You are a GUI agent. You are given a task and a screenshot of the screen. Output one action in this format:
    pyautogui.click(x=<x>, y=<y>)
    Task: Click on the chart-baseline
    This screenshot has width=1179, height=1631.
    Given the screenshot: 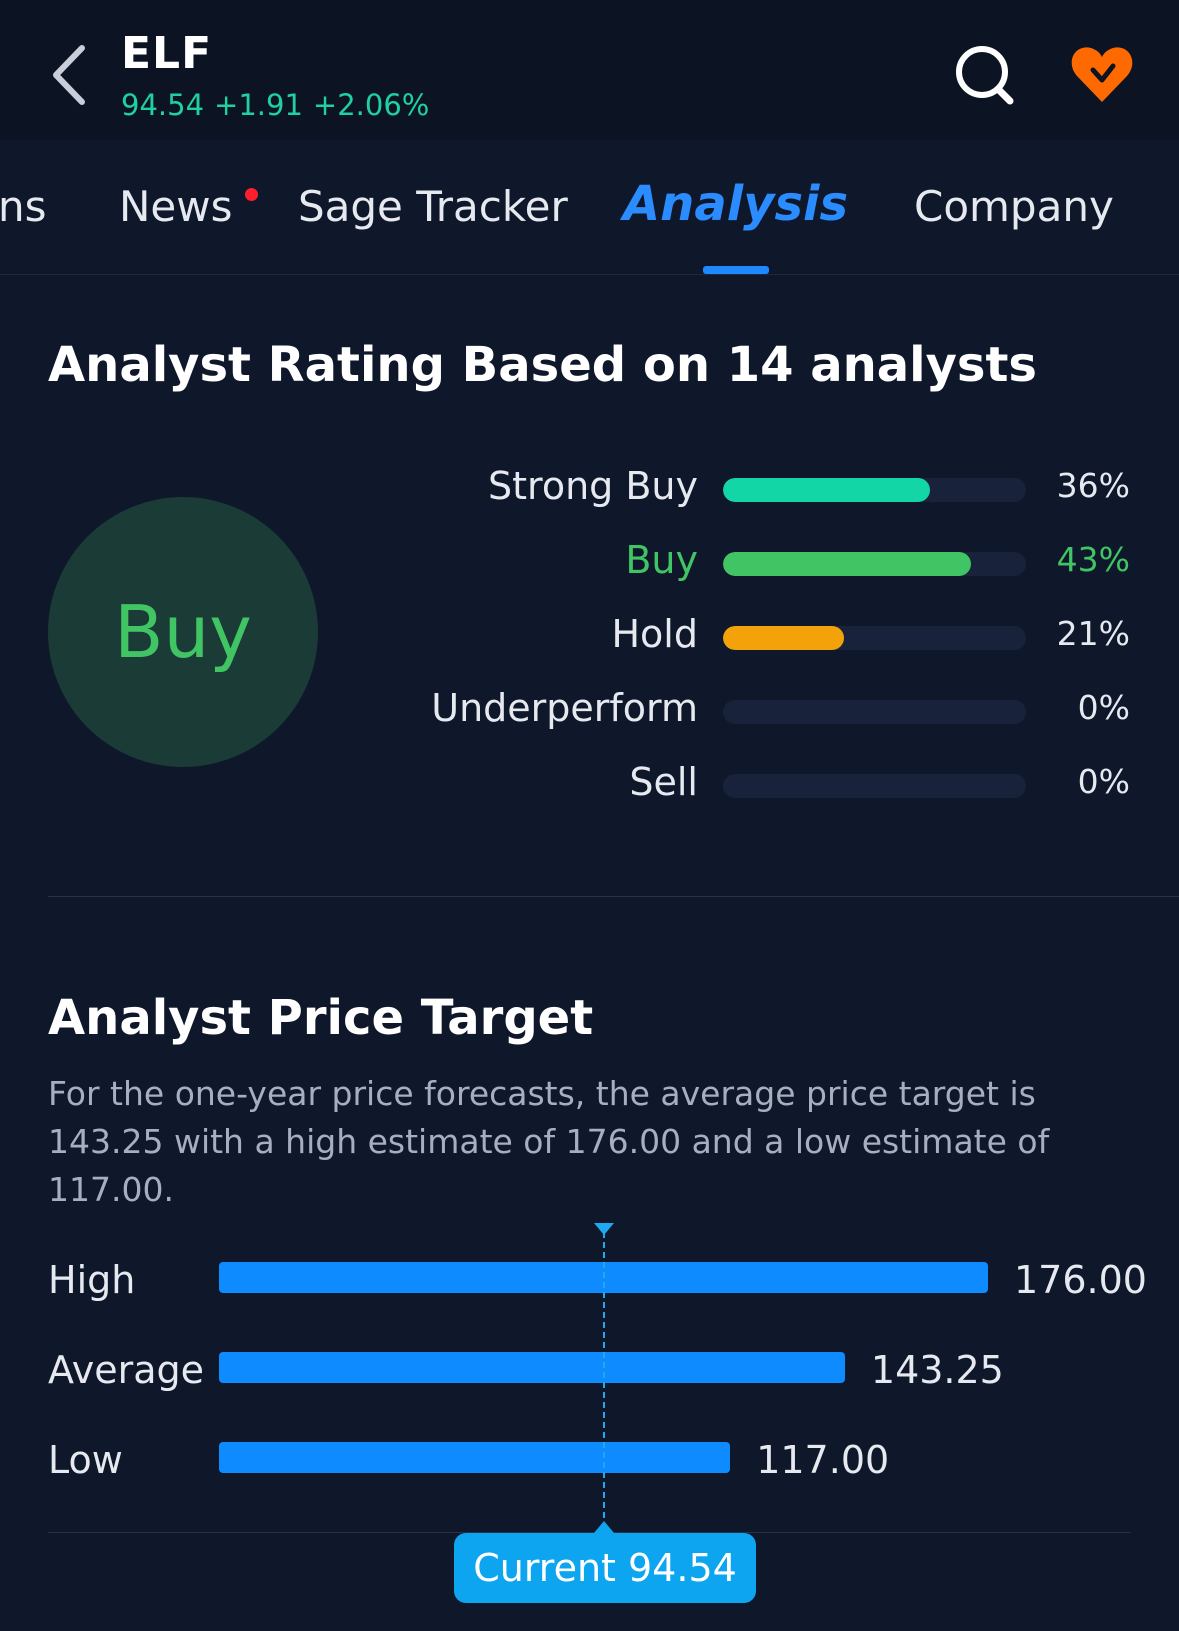 What is the action you would take?
    pyautogui.click(x=589, y=1532)
    